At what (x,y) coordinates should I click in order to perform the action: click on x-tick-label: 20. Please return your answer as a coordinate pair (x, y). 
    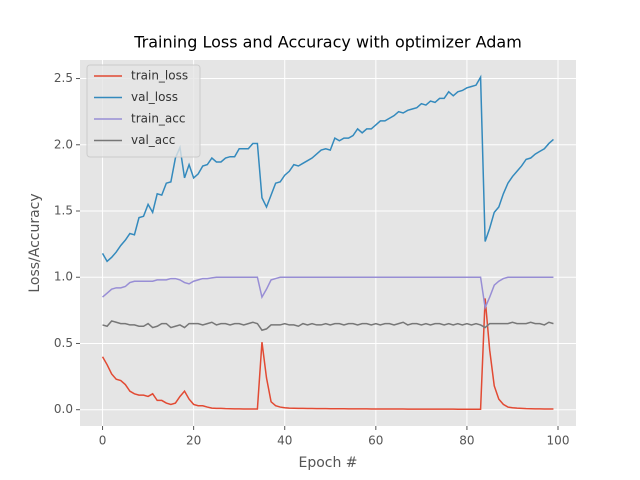
    Looking at the image, I should click on (193, 441).